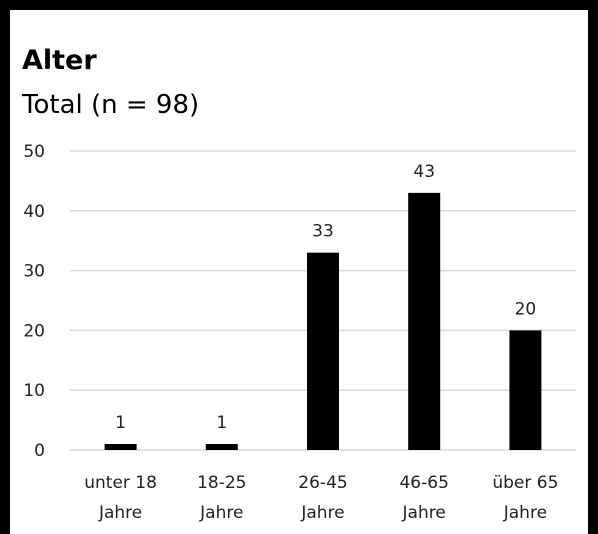  What do you see at coordinates (423, 483) in the screenshot?
I see `x-tick-label: 46-65` at bounding box center [423, 483].